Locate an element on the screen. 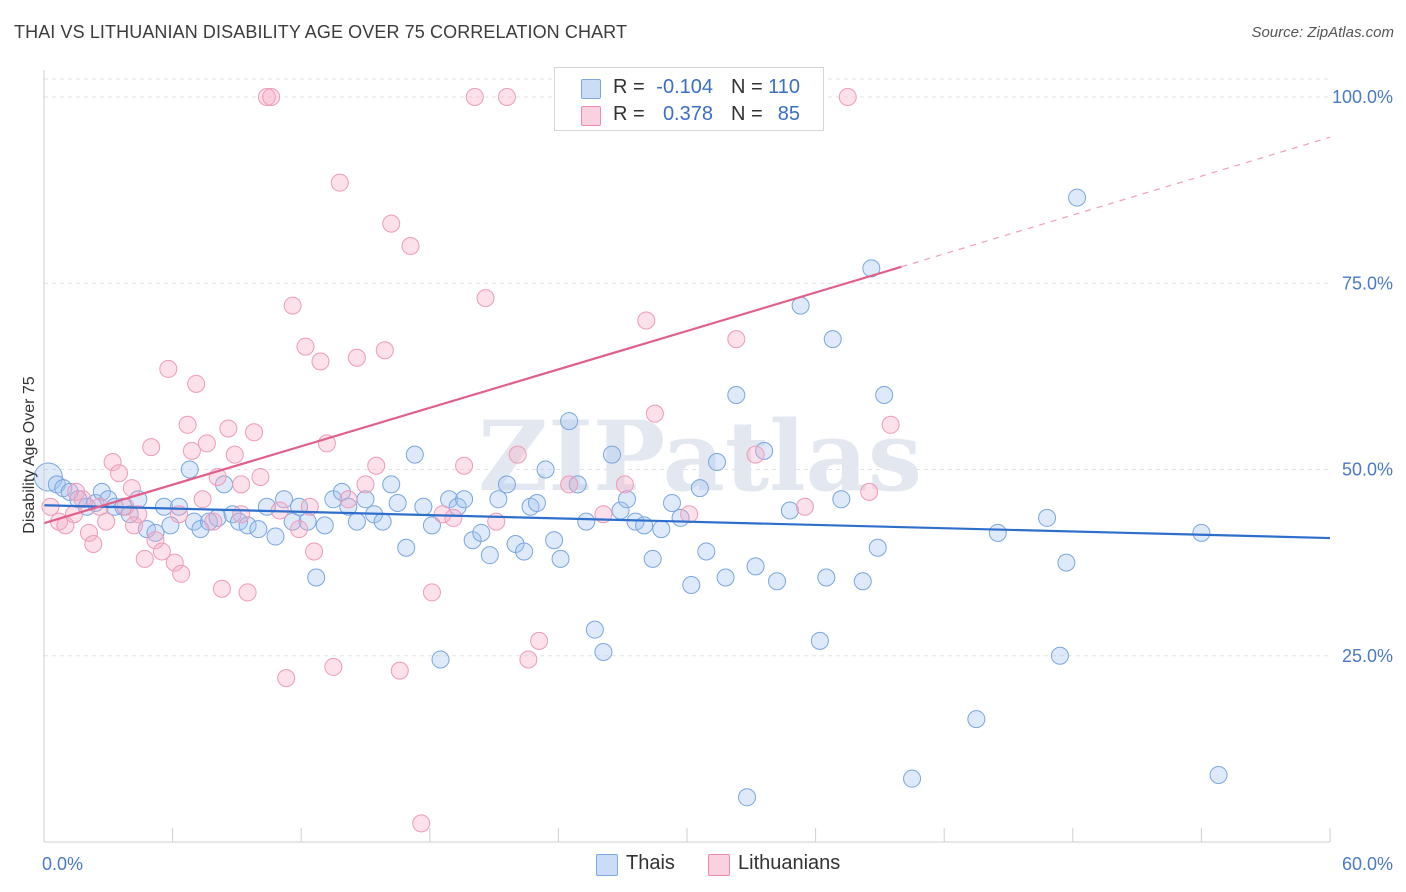 The width and height of the screenshot is (1406, 892). legend-r-value: 0.378 is located at coordinates (687, 114).